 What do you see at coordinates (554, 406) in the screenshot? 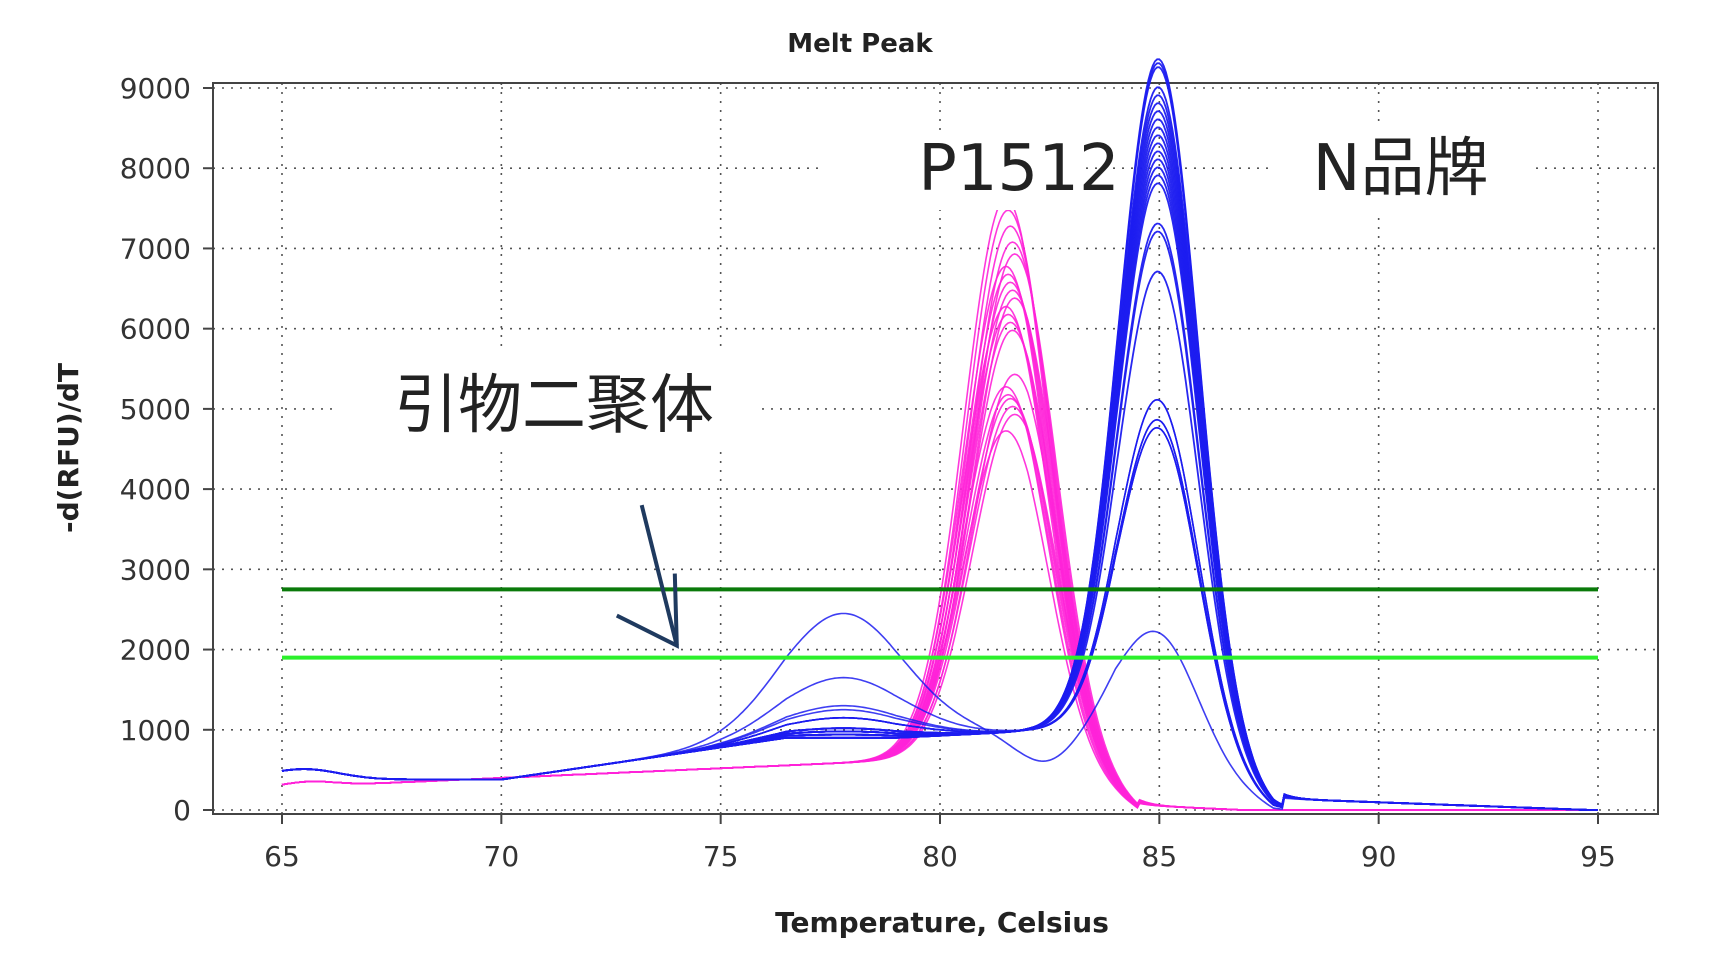
I see `annotation-primer-dimer: 引物二聚体` at bounding box center [554, 406].